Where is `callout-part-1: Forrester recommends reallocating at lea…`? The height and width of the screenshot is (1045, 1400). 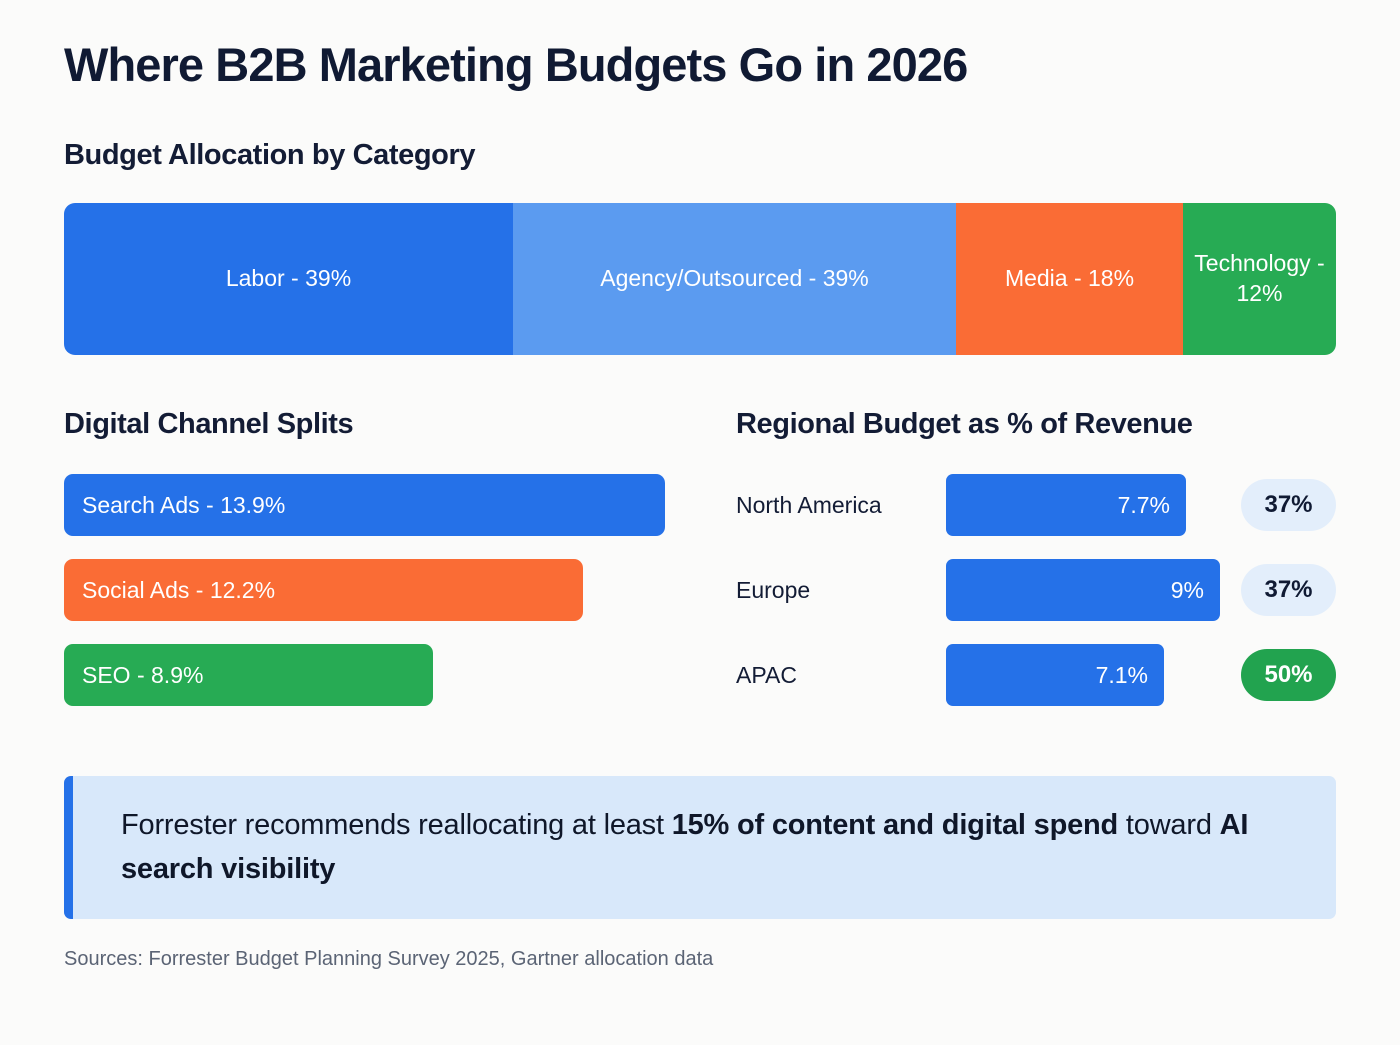 callout-part-1: Forrester recommends reallocating at lea… is located at coordinates (396, 825).